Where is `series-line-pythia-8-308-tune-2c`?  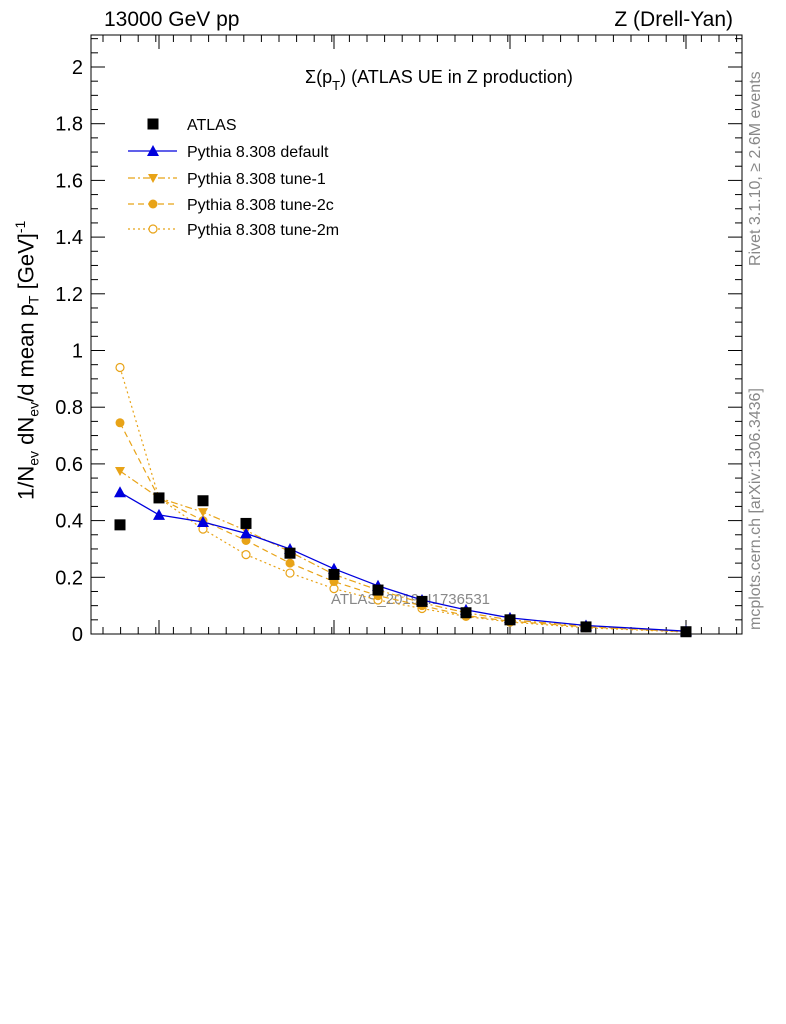 series-line-pythia-8-308-tune-2c is located at coordinates (403, 527).